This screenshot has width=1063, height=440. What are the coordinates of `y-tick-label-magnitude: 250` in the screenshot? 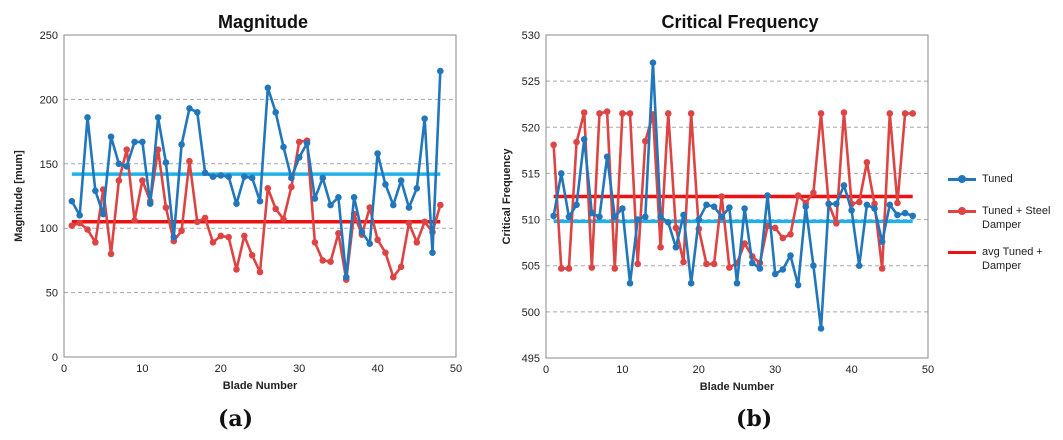 It's located at (49, 36).